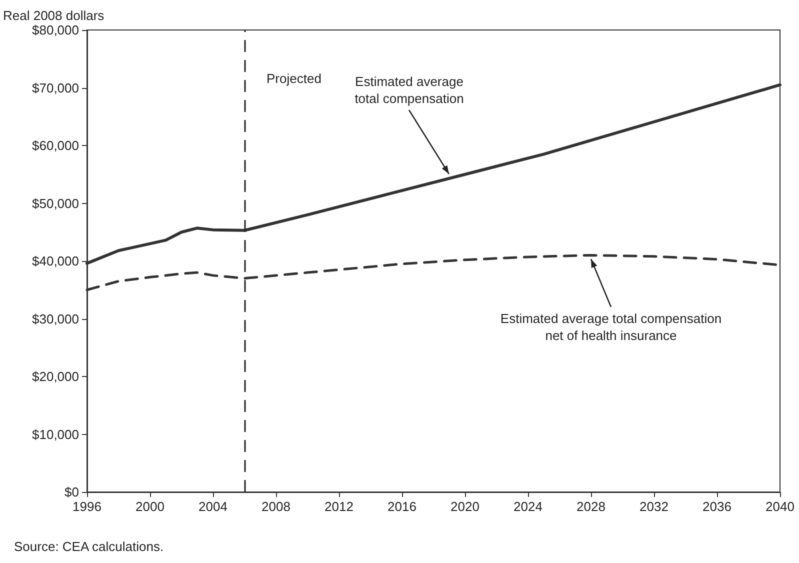 The width and height of the screenshot is (799, 563). Describe the element at coordinates (89, 546) in the screenshot. I see `source-note: Source: CEA calculations.` at that location.